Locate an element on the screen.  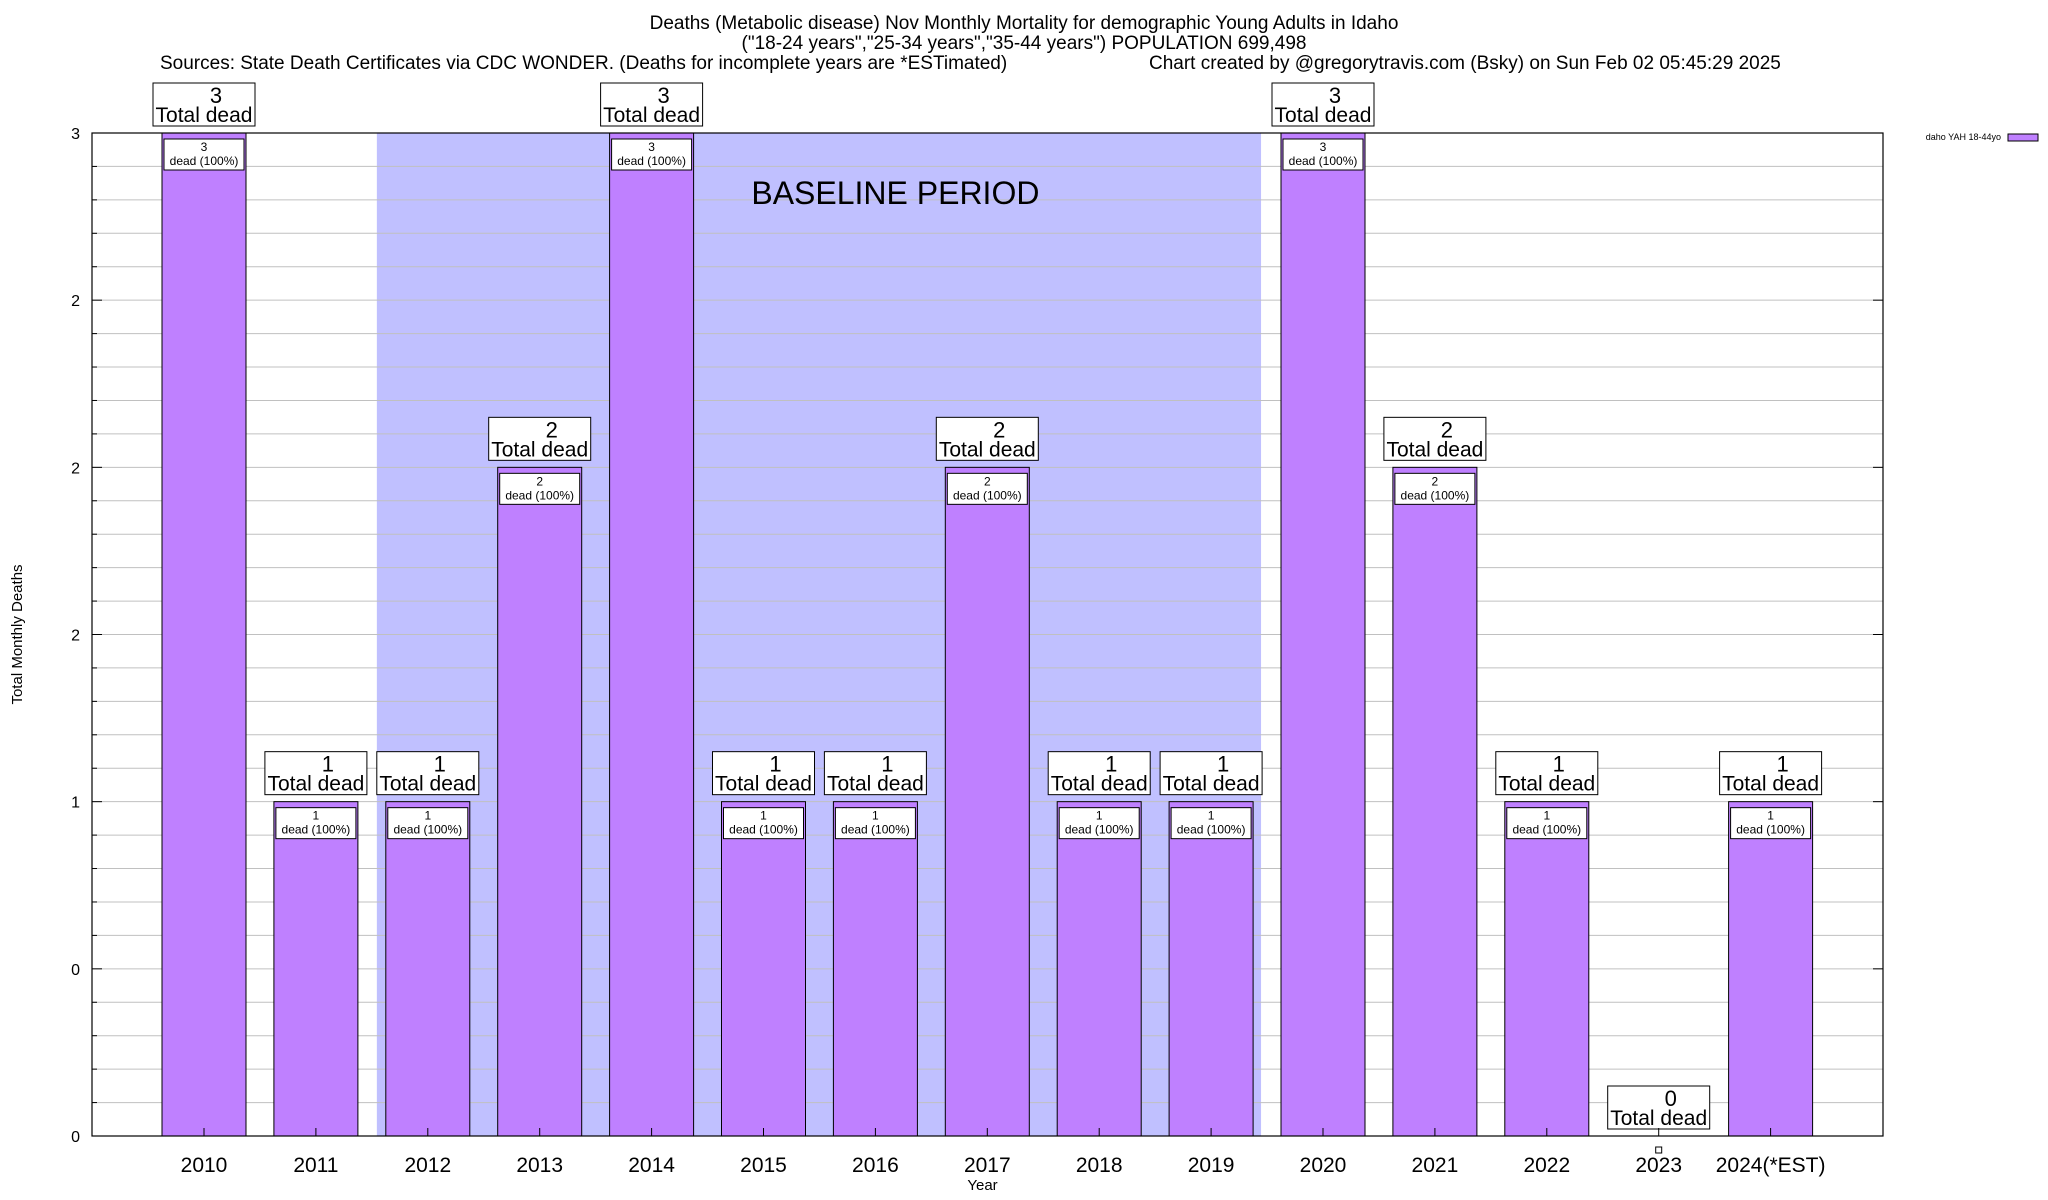
x-tick-label: 2019 is located at coordinates (1211, 1165).